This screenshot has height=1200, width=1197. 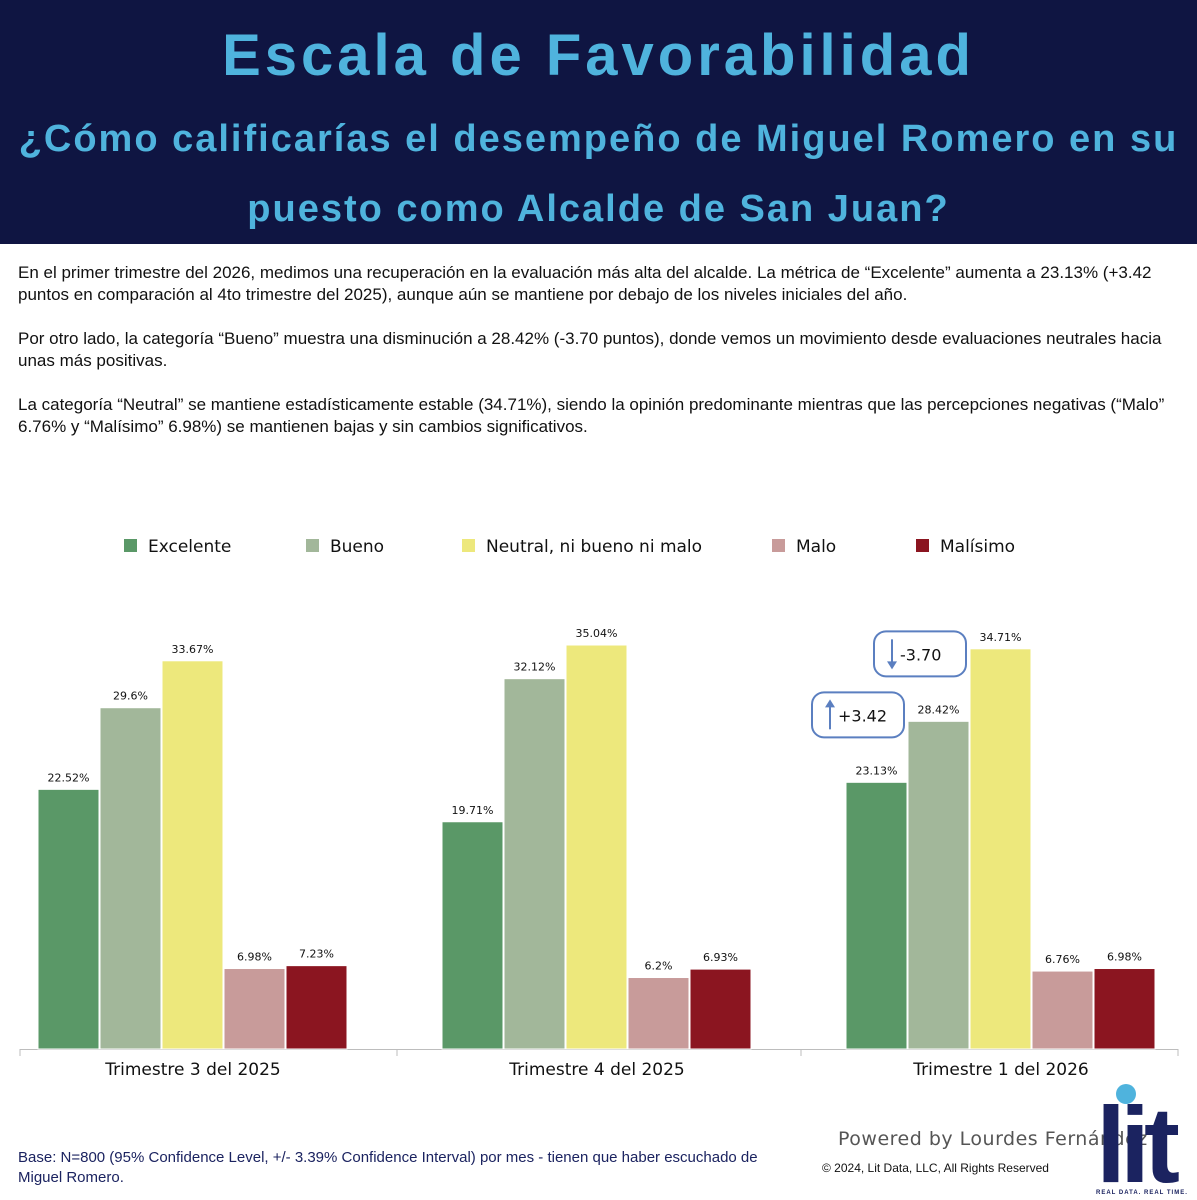 What do you see at coordinates (1126, 1094) in the screenshot?
I see `lit-logo-dot` at bounding box center [1126, 1094].